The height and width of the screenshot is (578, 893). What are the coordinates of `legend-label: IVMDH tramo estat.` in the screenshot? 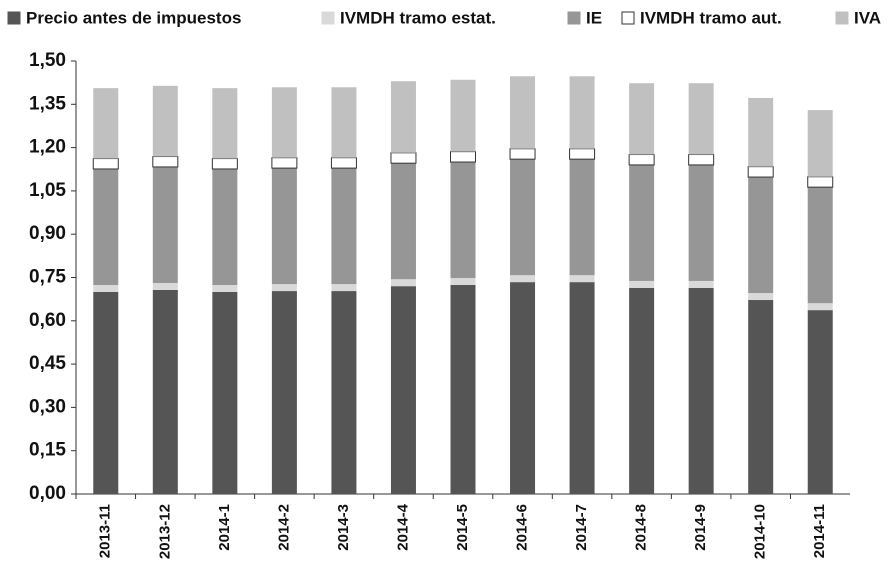 It's located at (418, 17).